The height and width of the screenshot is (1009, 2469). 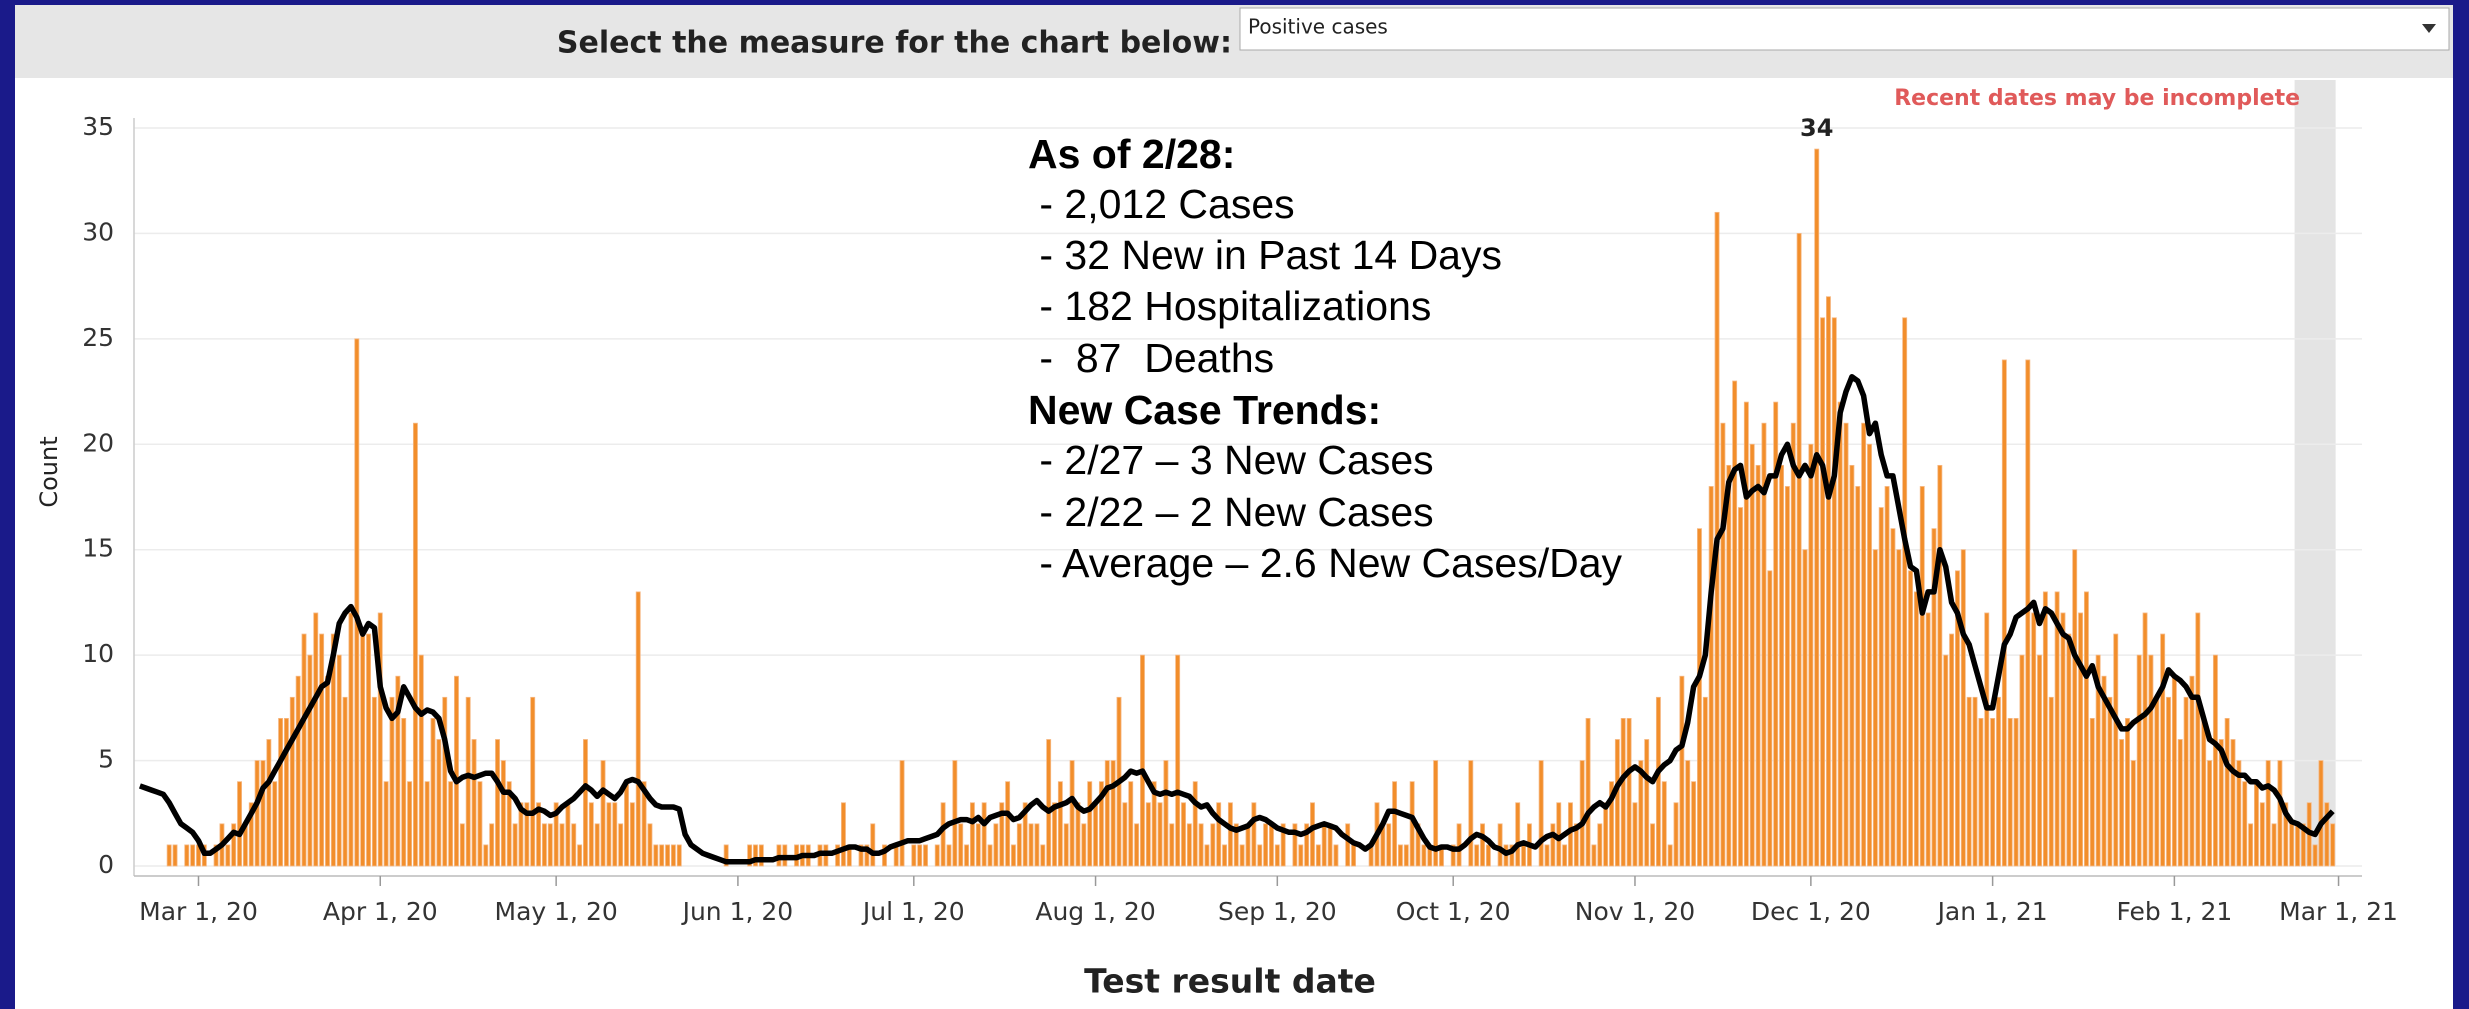 What do you see at coordinates (737, 911) in the screenshot?
I see `x-tick-label: Jun 1, 20` at bounding box center [737, 911].